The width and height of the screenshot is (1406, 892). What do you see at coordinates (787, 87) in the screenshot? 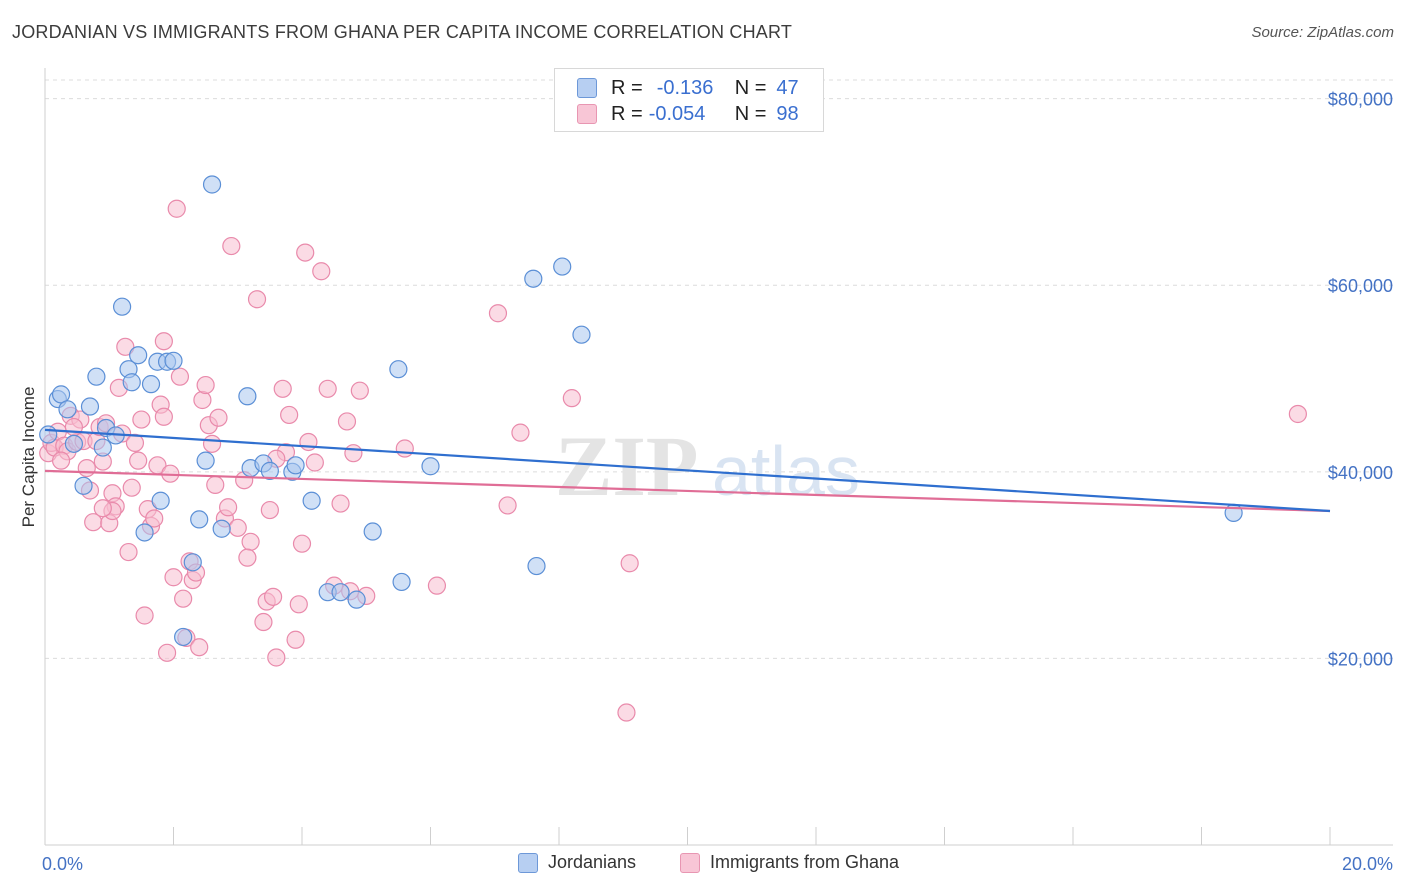
I see `n-value: 47` at bounding box center [787, 87].